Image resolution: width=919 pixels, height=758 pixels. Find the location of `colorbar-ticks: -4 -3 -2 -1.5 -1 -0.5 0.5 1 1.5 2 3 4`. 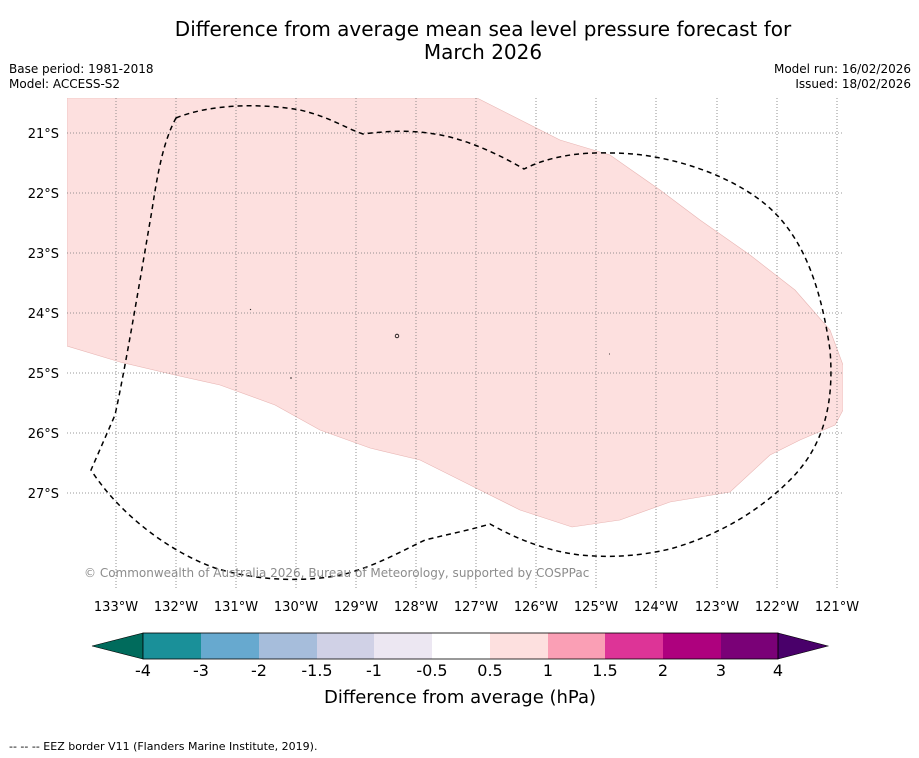

colorbar-ticks: -4 -3 -2 -1.5 -1 -0.5 0.5 1 1.5 2 3 4 is located at coordinates (459, 670).